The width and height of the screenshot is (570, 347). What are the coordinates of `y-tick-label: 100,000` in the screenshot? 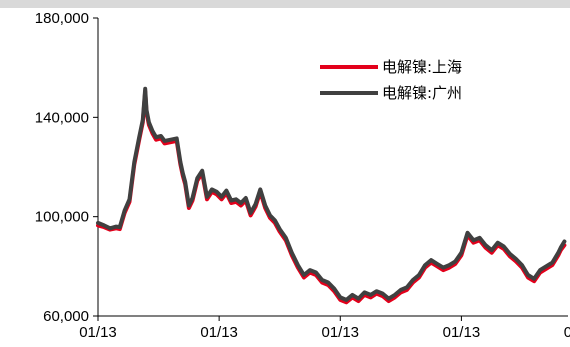 It's located at (62, 217).